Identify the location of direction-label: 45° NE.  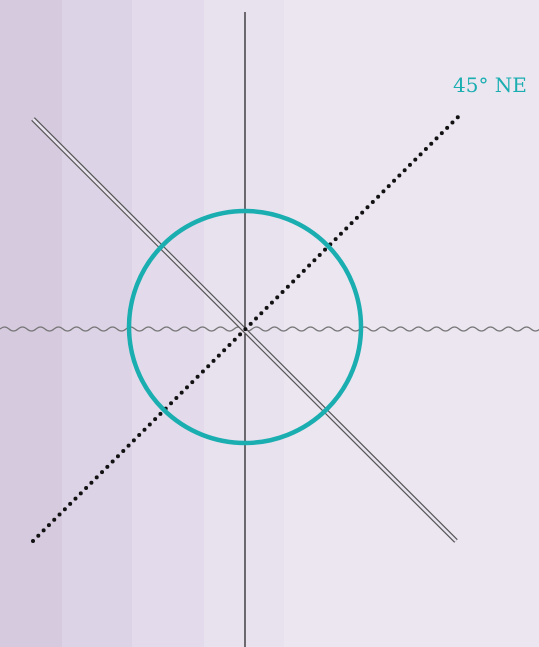
(490, 85).